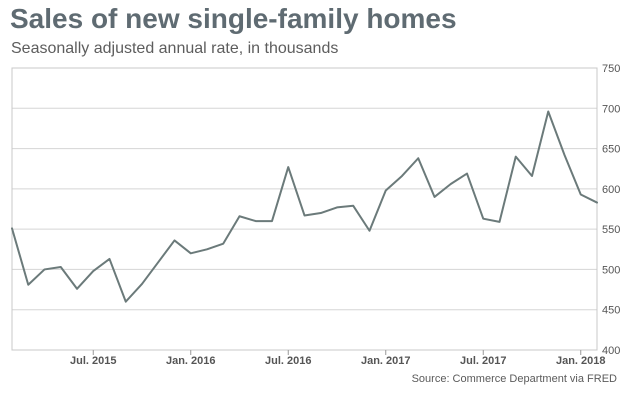 The image size is (631, 413). Describe the element at coordinates (191, 361) in the screenshot. I see `x-tick-label: Jan. 2016` at that location.